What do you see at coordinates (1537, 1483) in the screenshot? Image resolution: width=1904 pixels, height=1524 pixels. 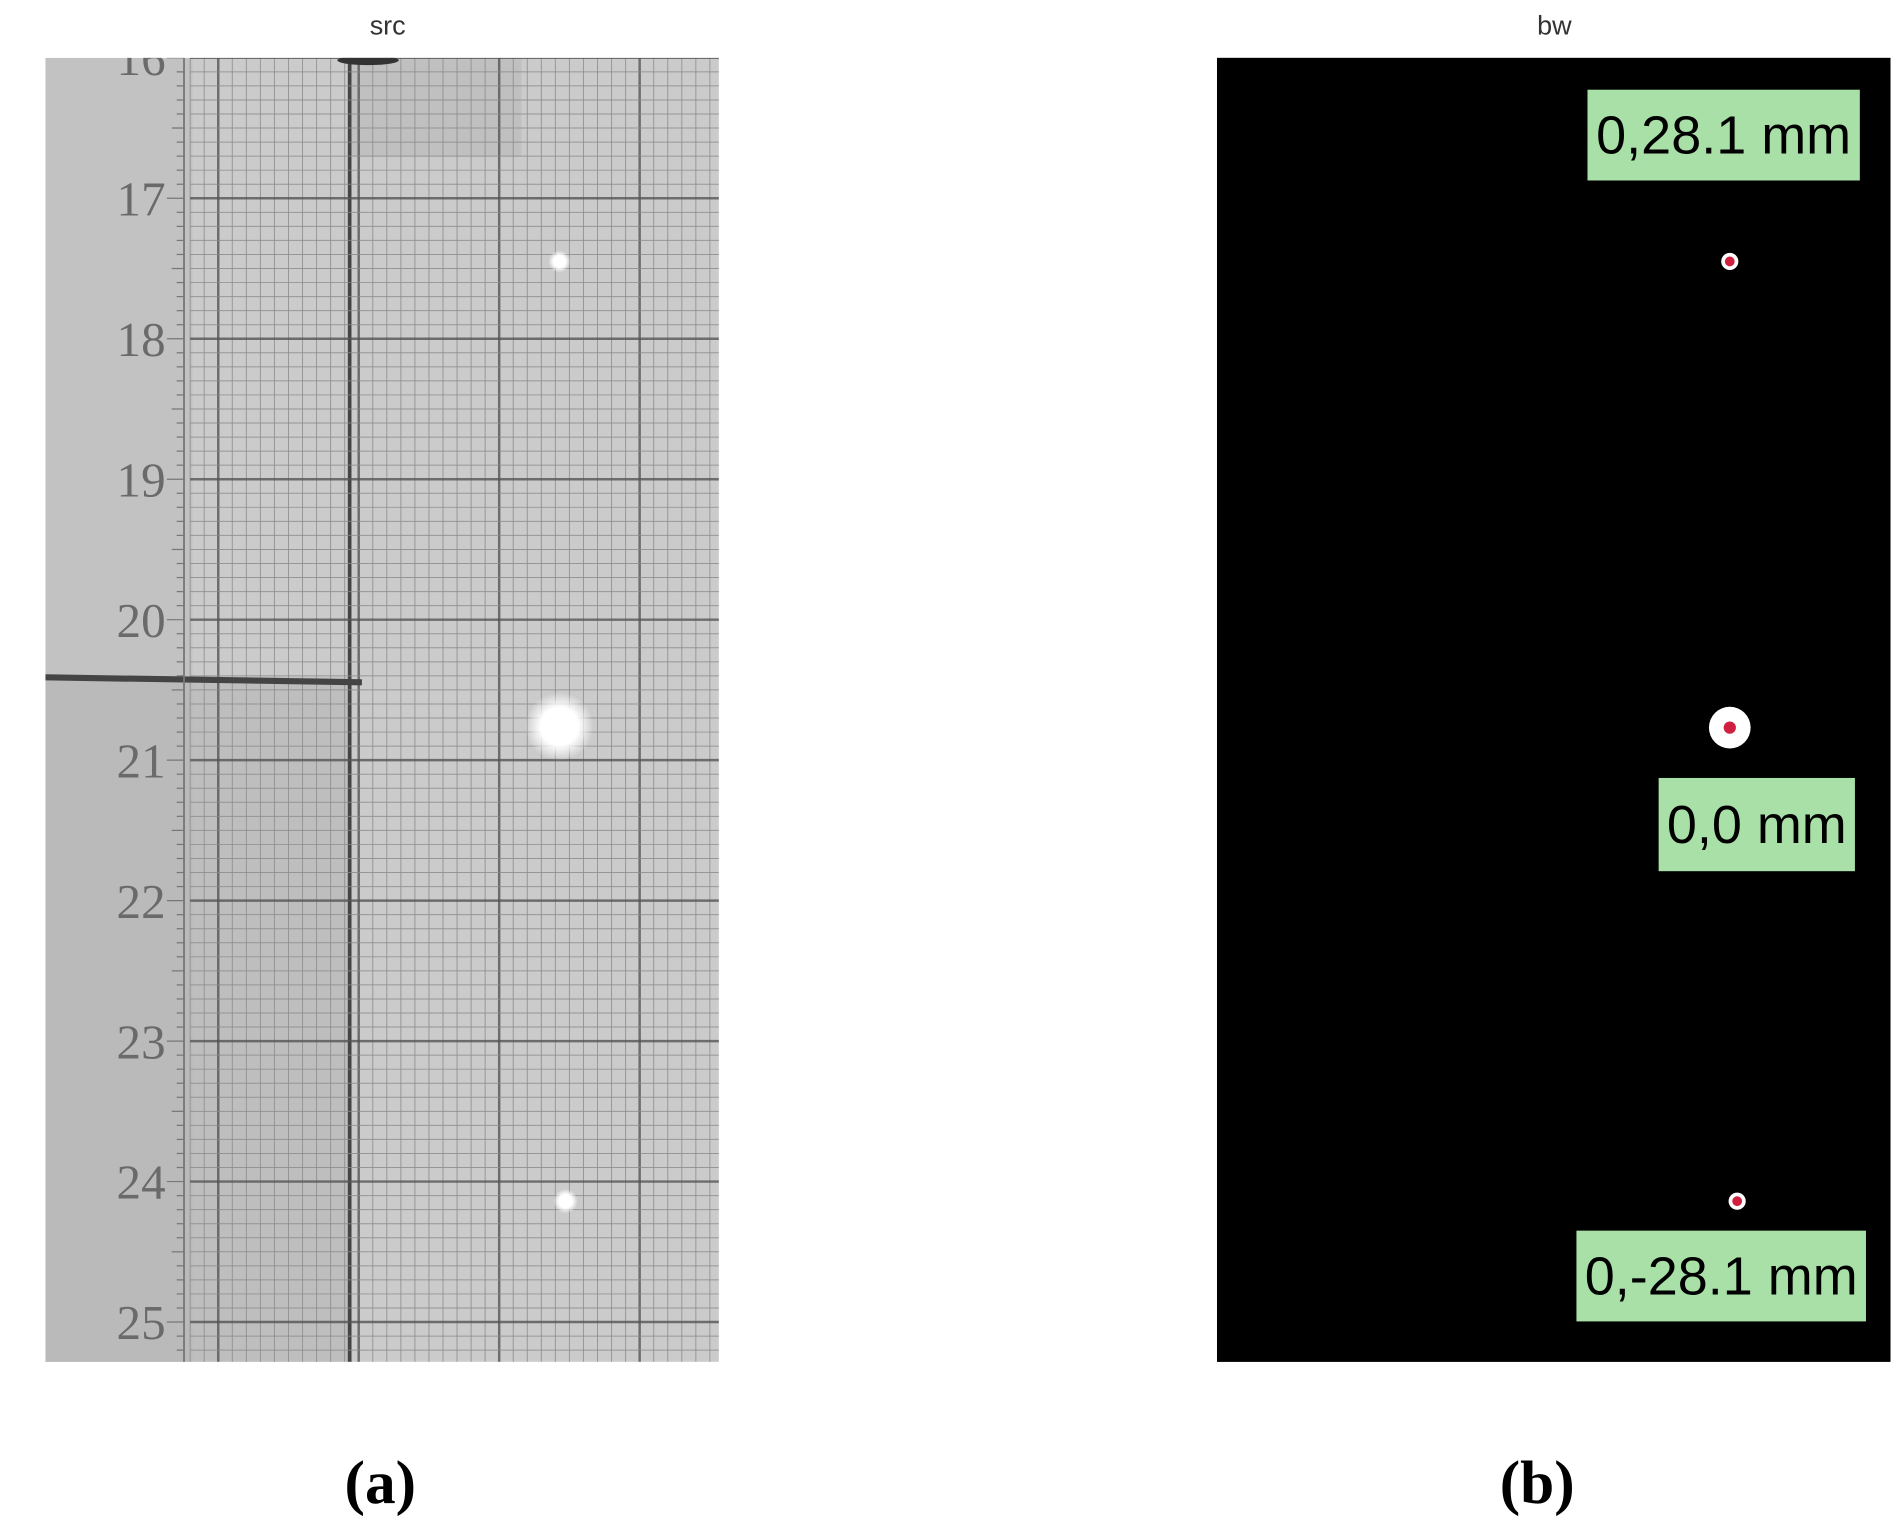 I see `caption: (b)` at bounding box center [1537, 1483].